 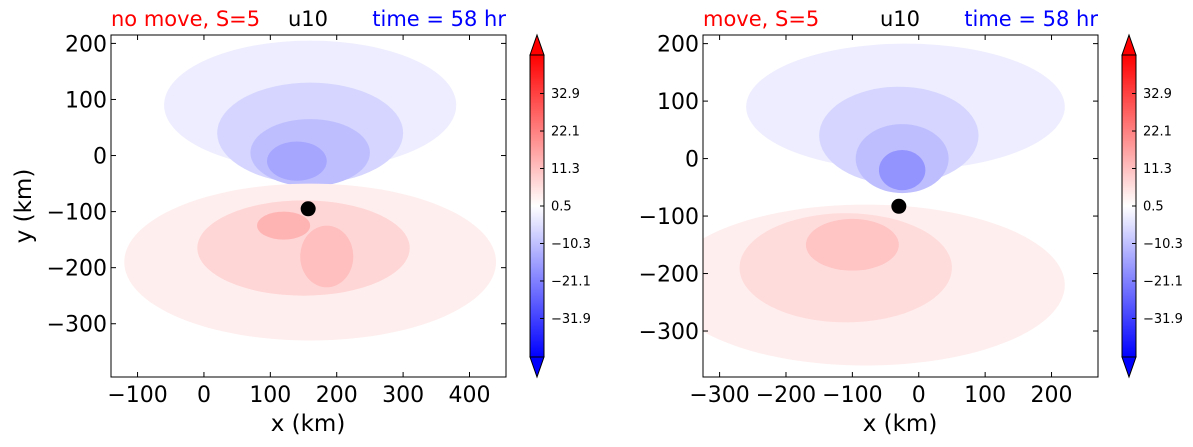 What do you see at coordinates (761, 19) in the screenshot?
I see `panel-left-title: move, S=5` at bounding box center [761, 19].